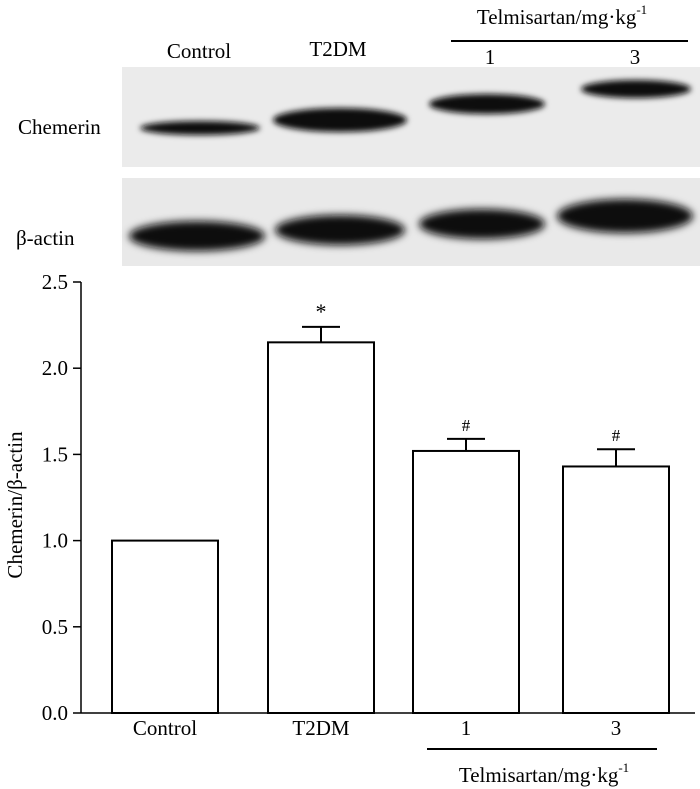 Image resolution: width=700 pixels, height=789 pixels. What do you see at coordinates (490, 57) in the screenshot?
I see `lane-label-1: 1` at bounding box center [490, 57].